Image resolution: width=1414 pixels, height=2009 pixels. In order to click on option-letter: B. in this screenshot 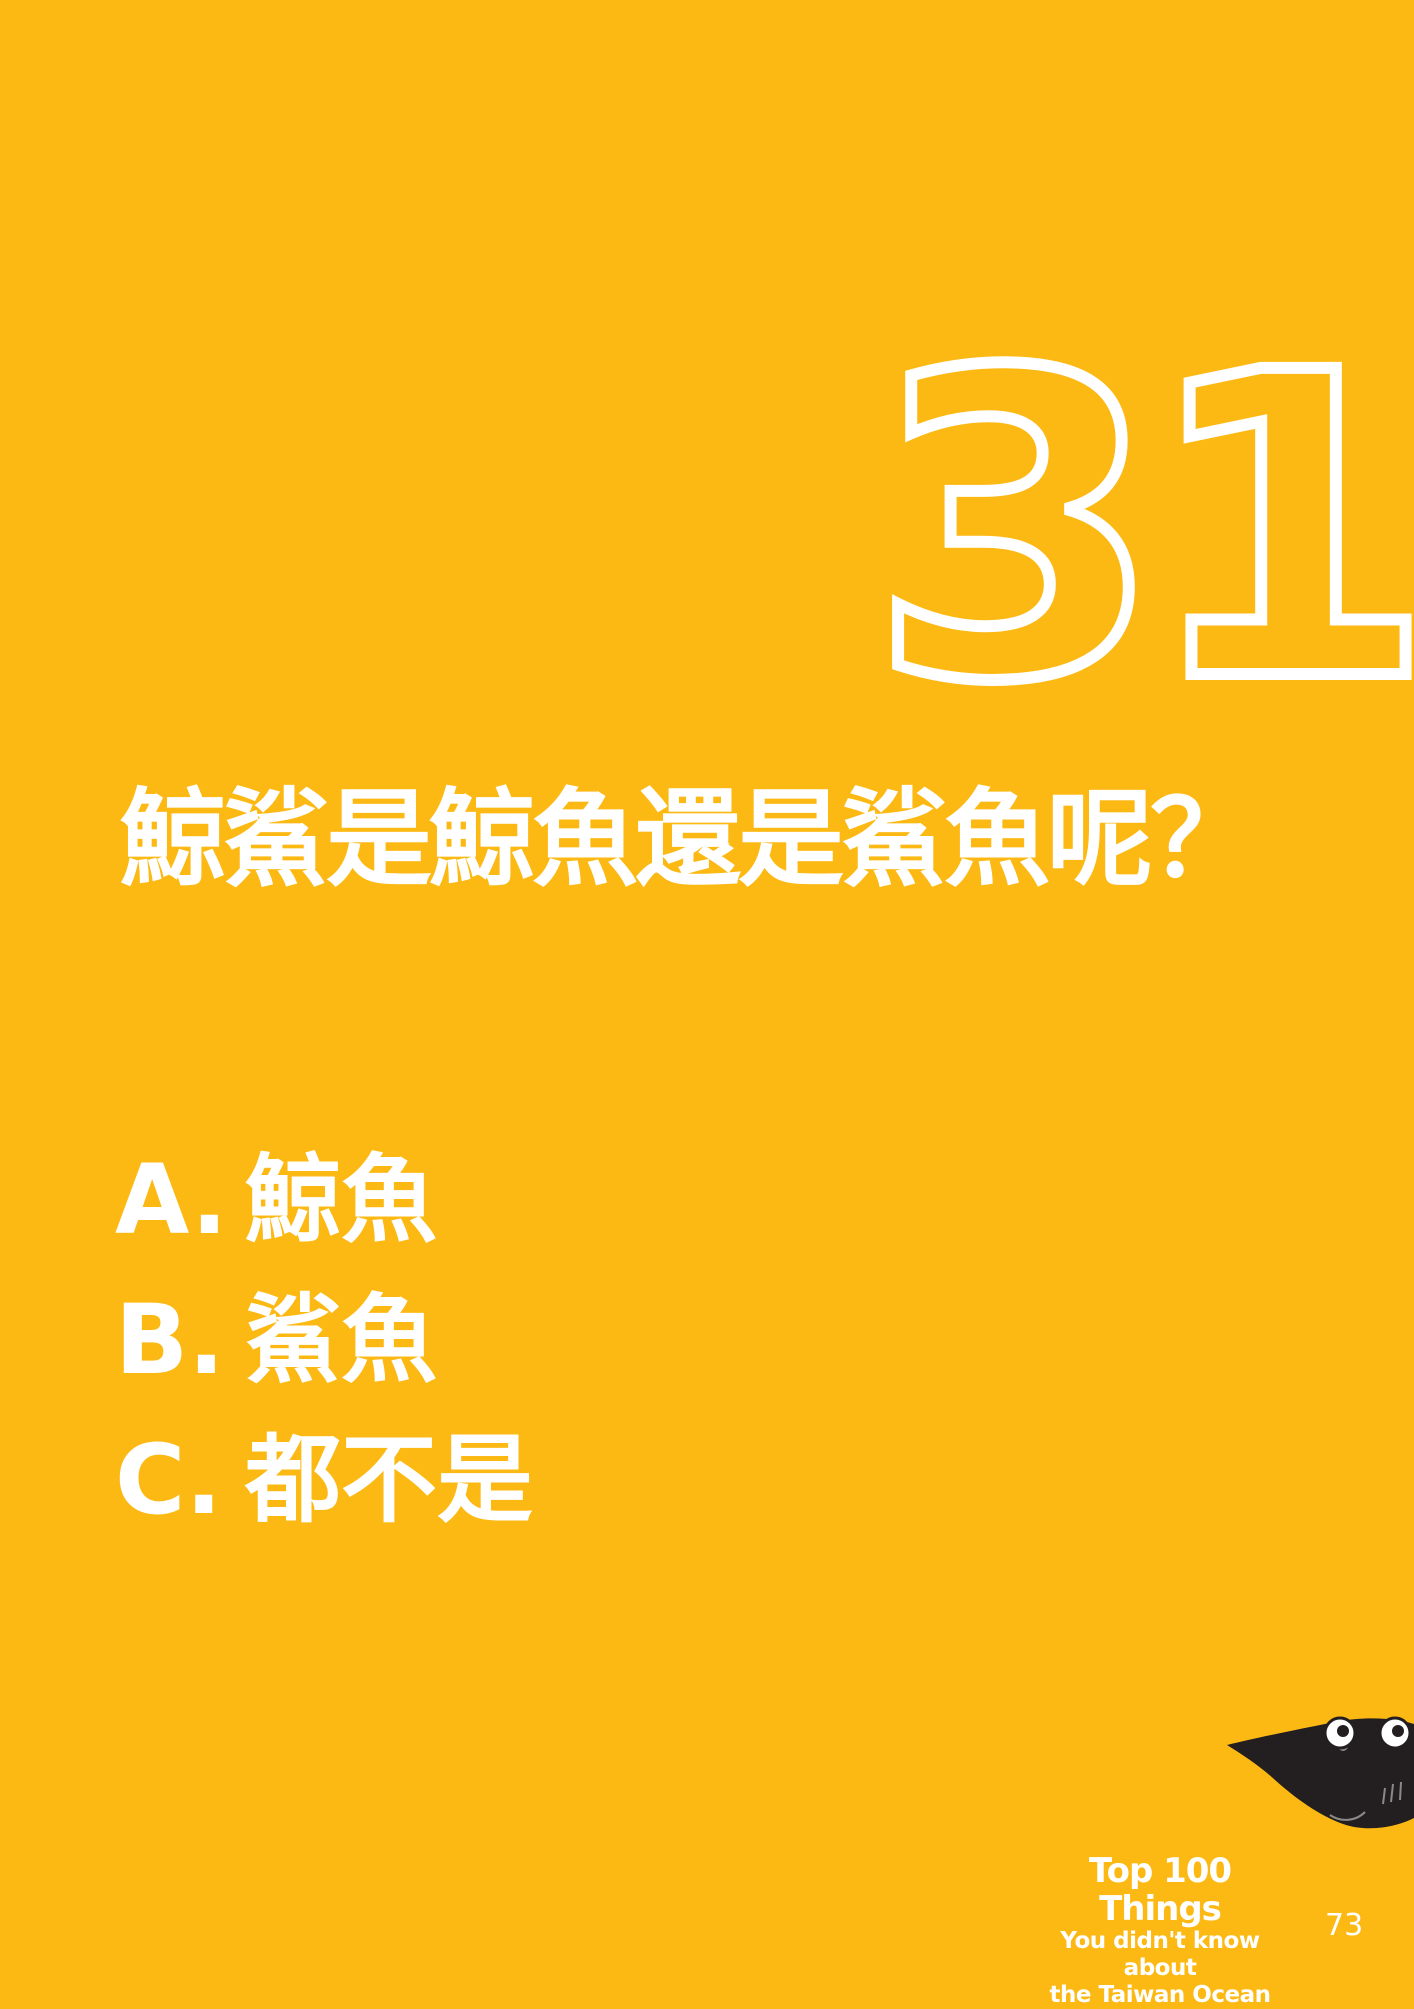, I will do `click(170, 1340)`.